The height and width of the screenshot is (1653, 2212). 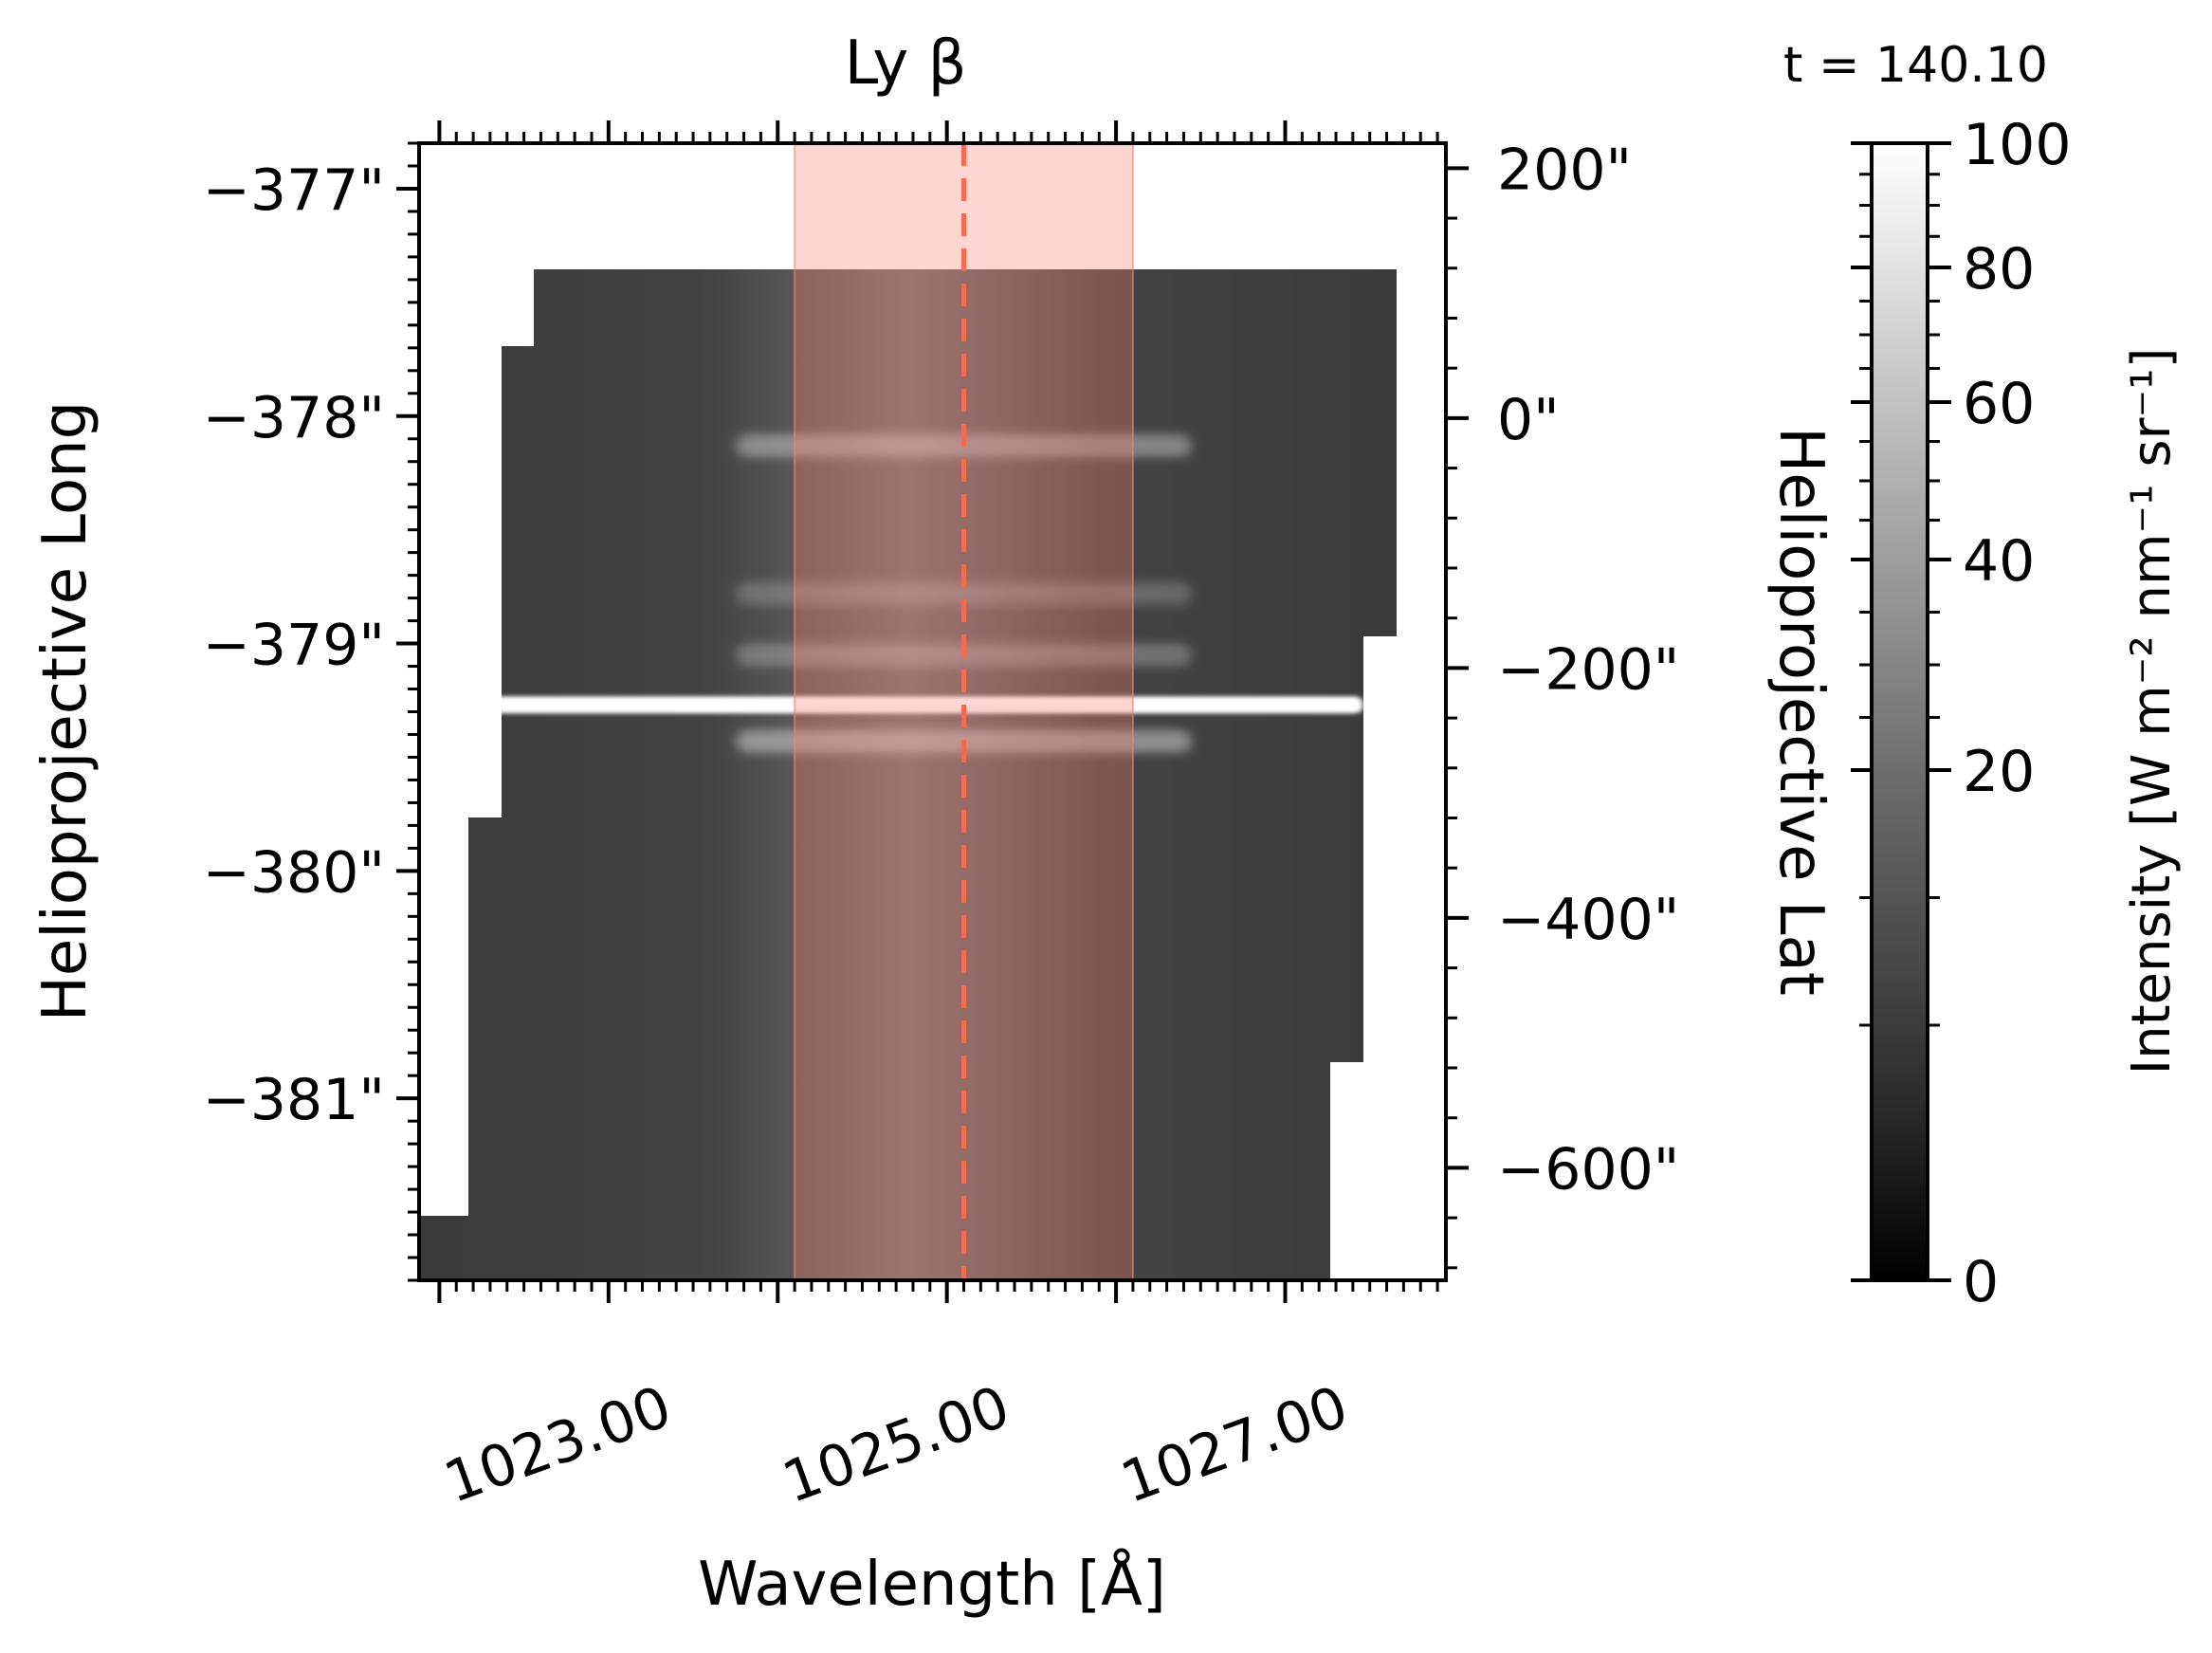 I want to click on y-left-tick-label: −380", so click(x=294, y=873).